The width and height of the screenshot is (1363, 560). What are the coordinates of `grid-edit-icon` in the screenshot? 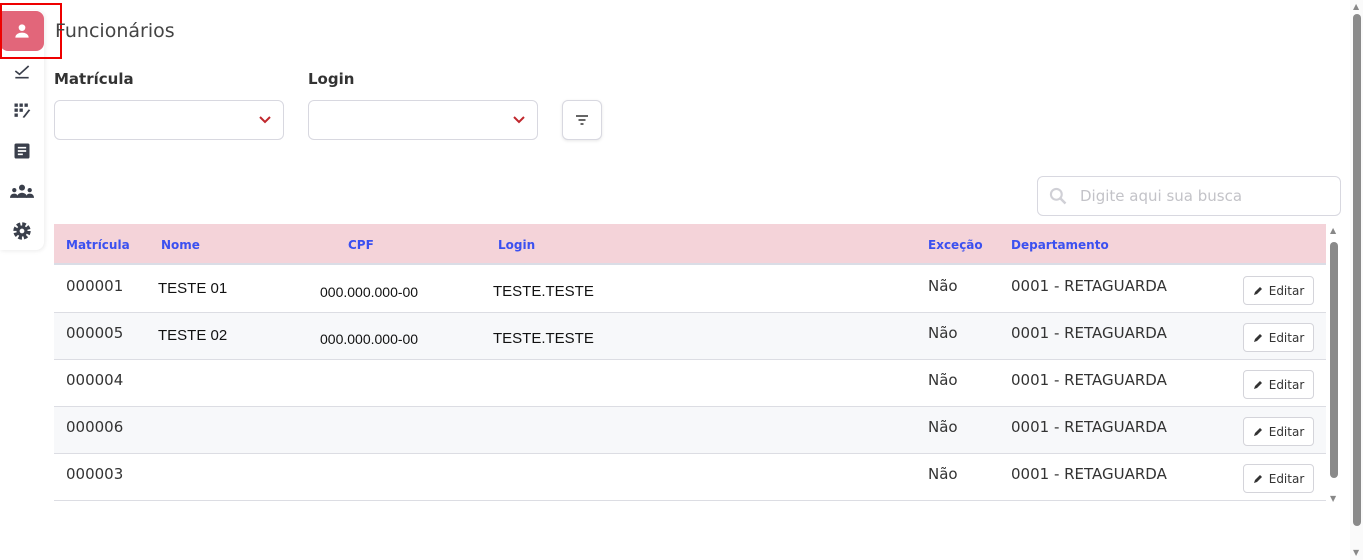 It's located at (22, 110).